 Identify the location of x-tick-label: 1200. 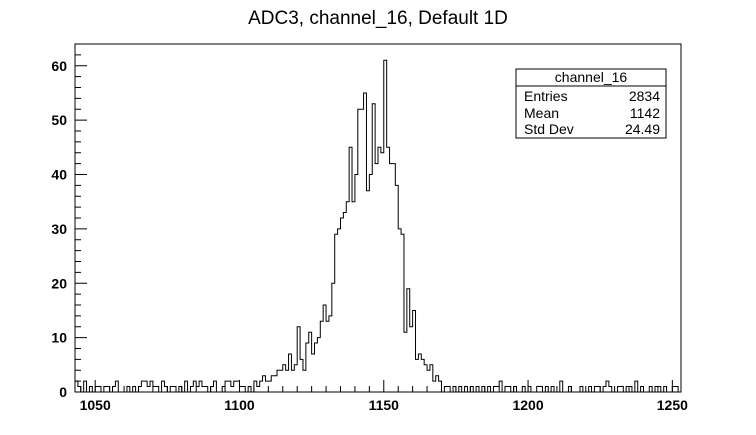
(527, 405).